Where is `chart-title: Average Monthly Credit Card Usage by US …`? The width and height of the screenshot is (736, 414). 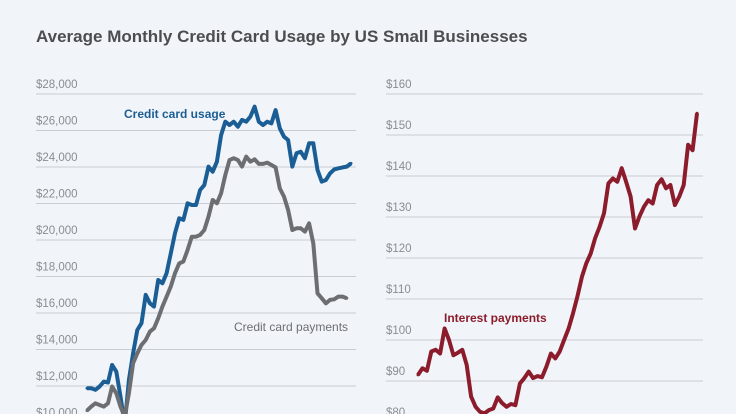 chart-title: Average Monthly Credit Card Usage by US … is located at coordinates (282, 36).